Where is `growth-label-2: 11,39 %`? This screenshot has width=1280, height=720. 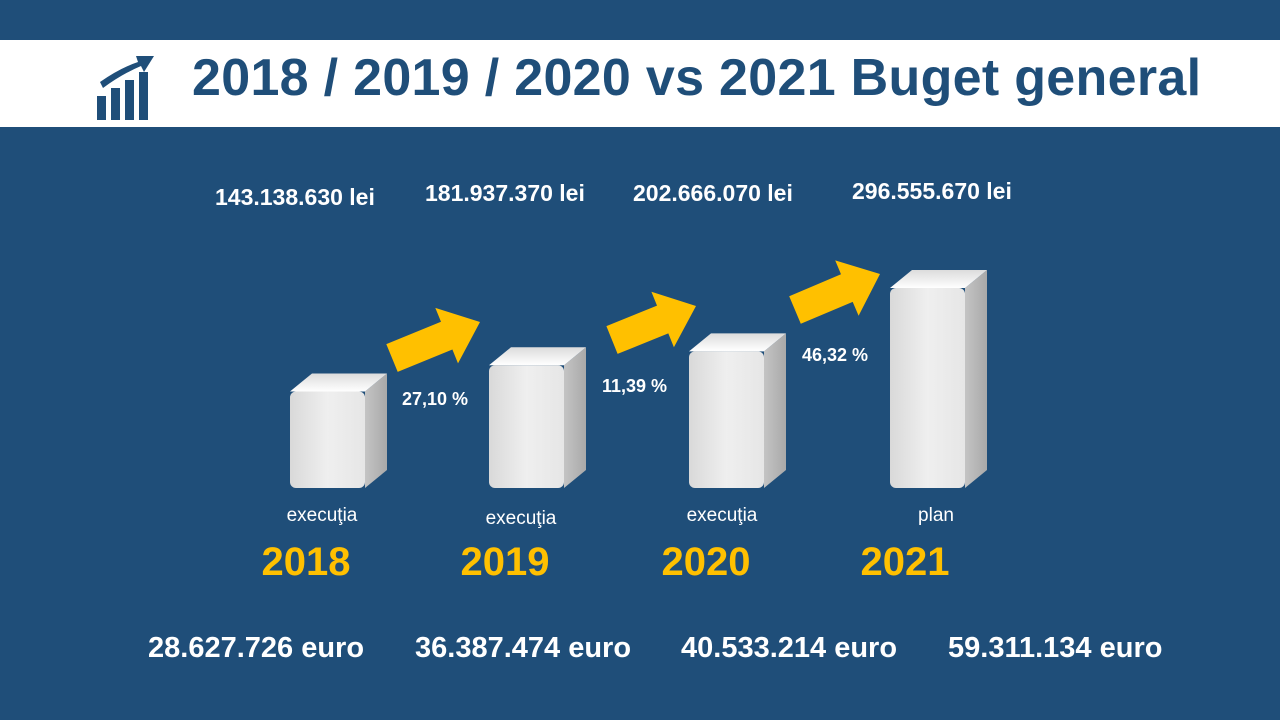 growth-label-2: 11,39 % is located at coordinates (635, 386).